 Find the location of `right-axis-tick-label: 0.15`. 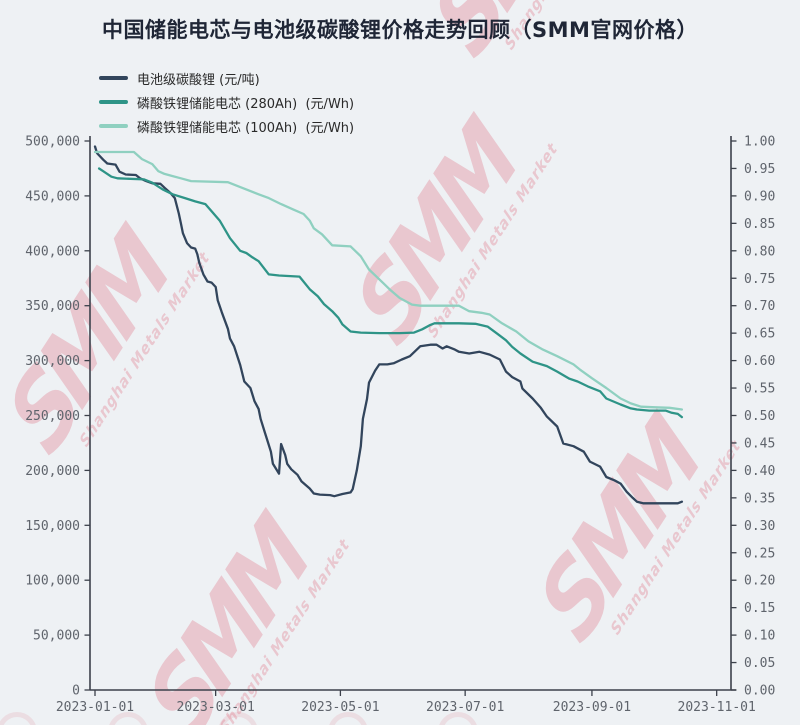

right-axis-tick-label: 0.15 is located at coordinates (759, 608).